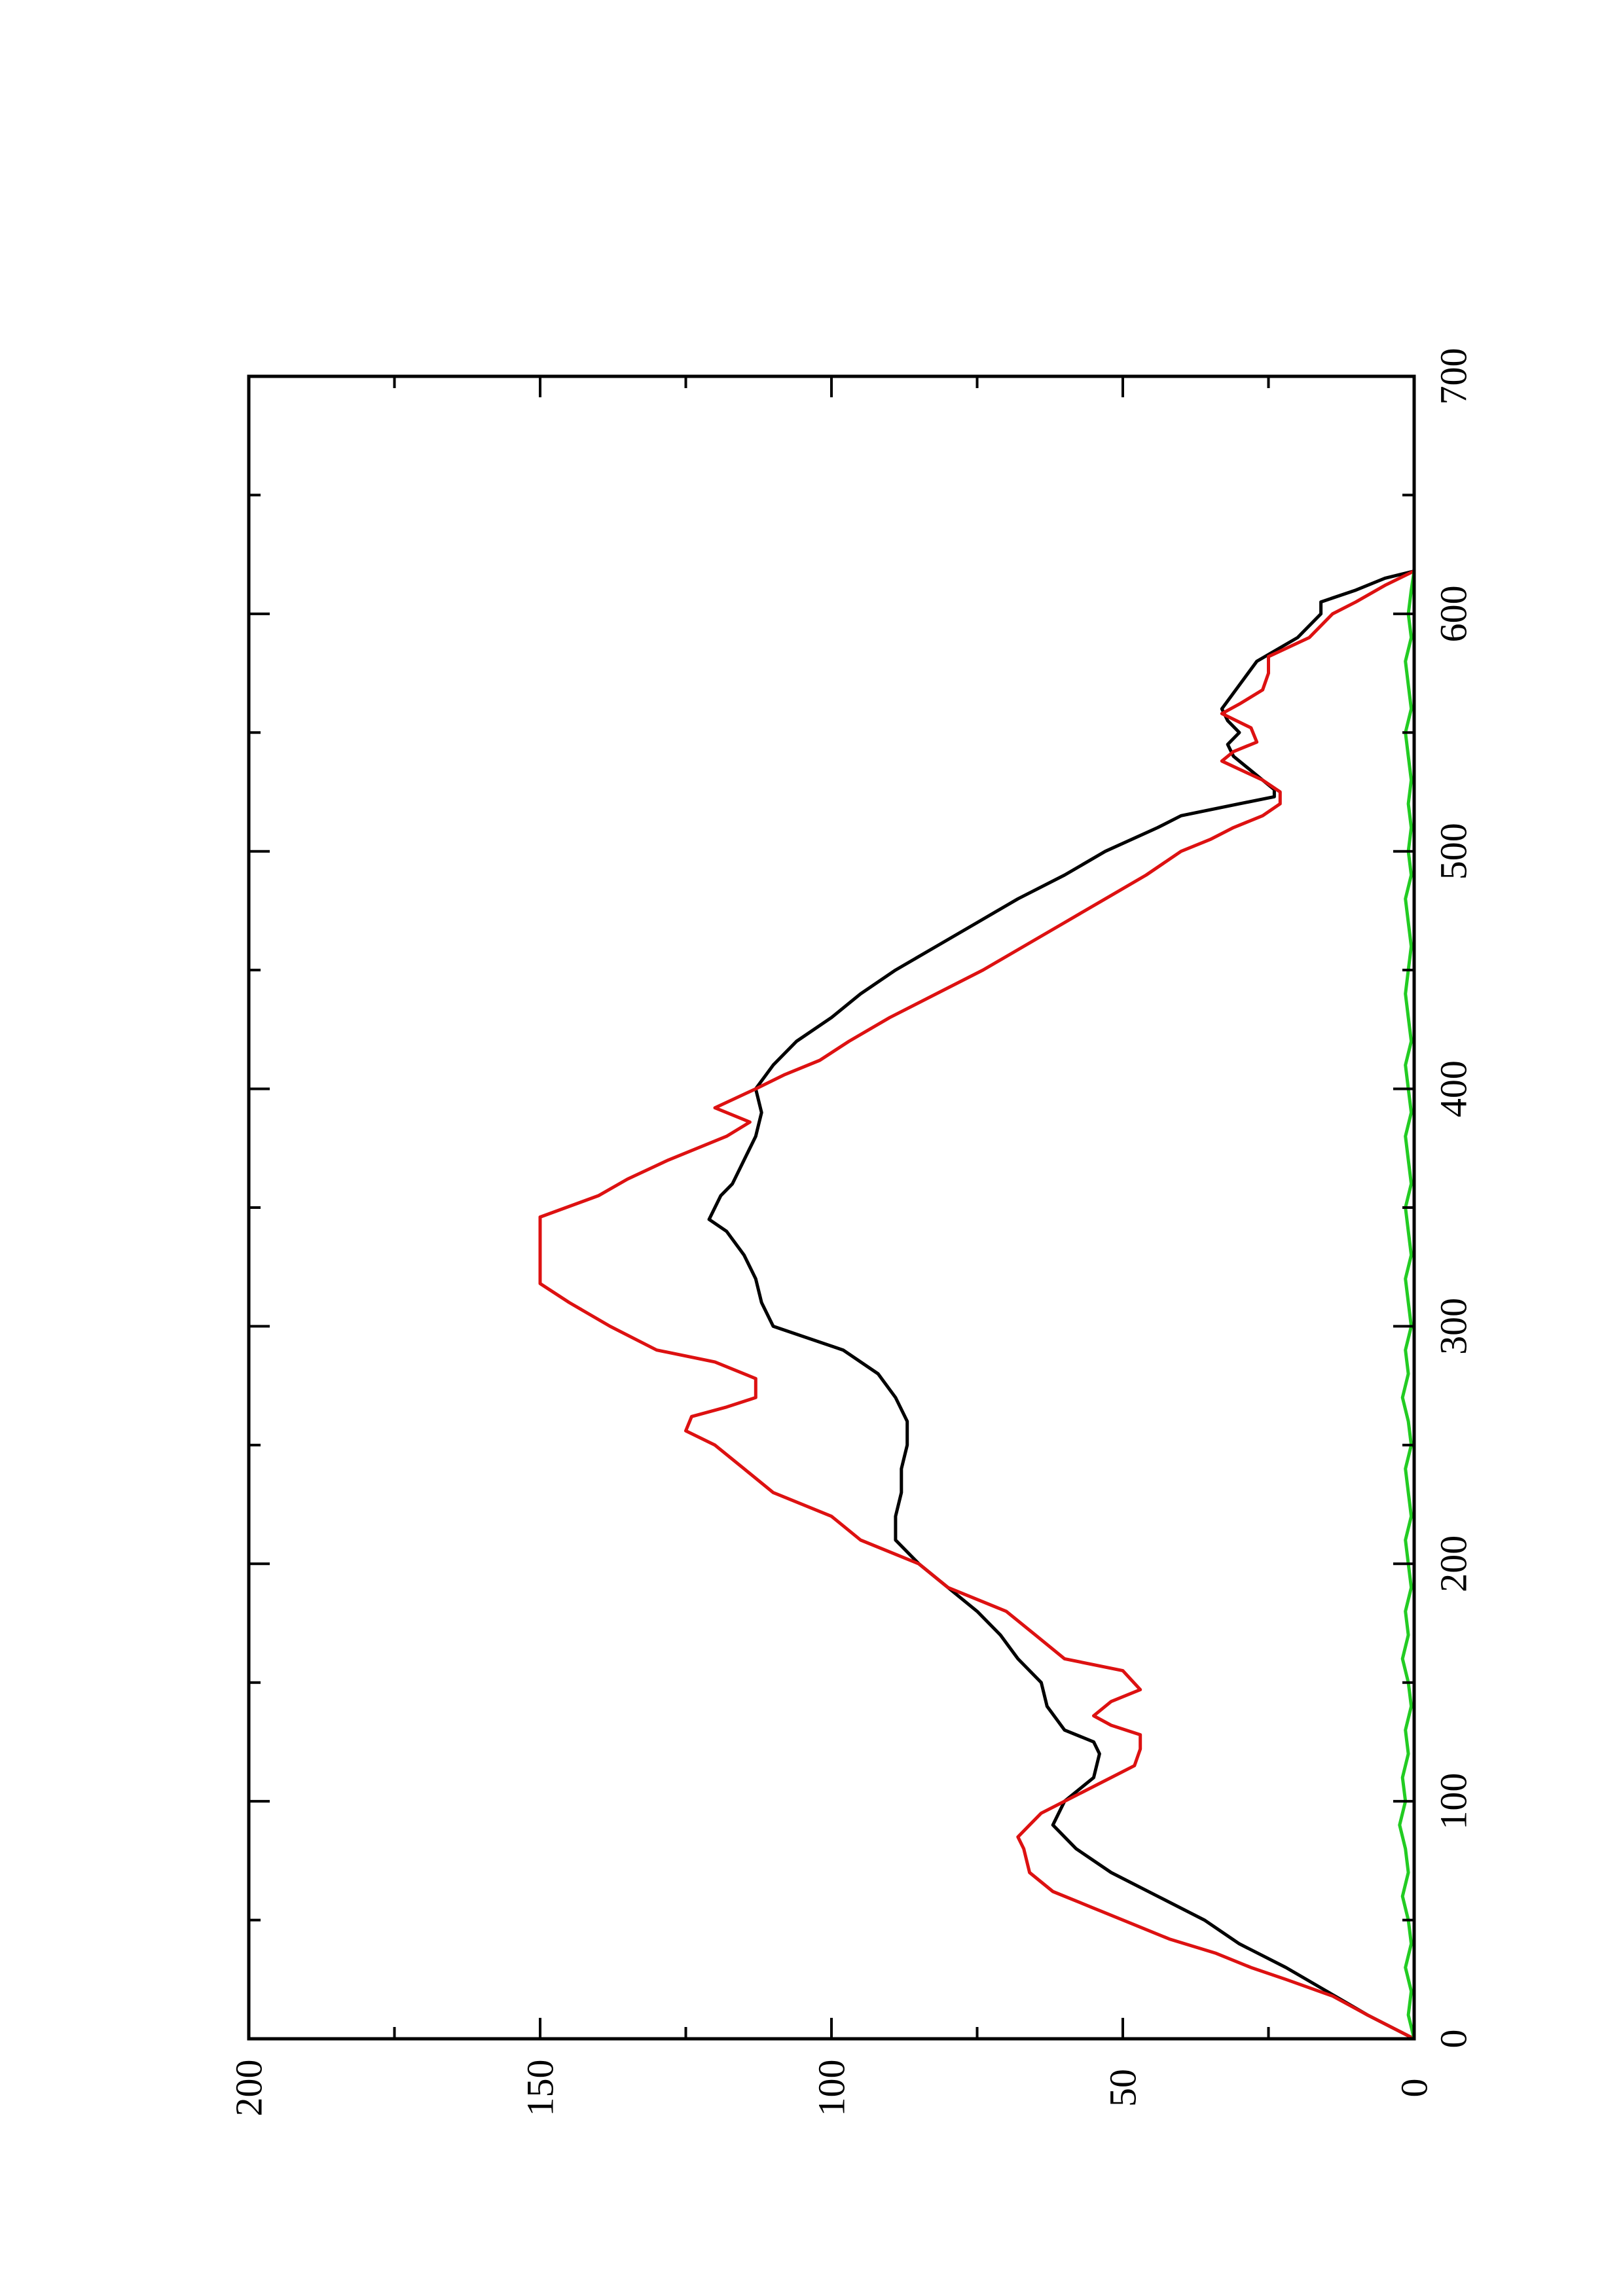 This screenshot has height=2296, width=1623. What do you see at coordinates (1123, 2088) in the screenshot?
I see `y-tick-label: 50` at bounding box center [1123, 2088].